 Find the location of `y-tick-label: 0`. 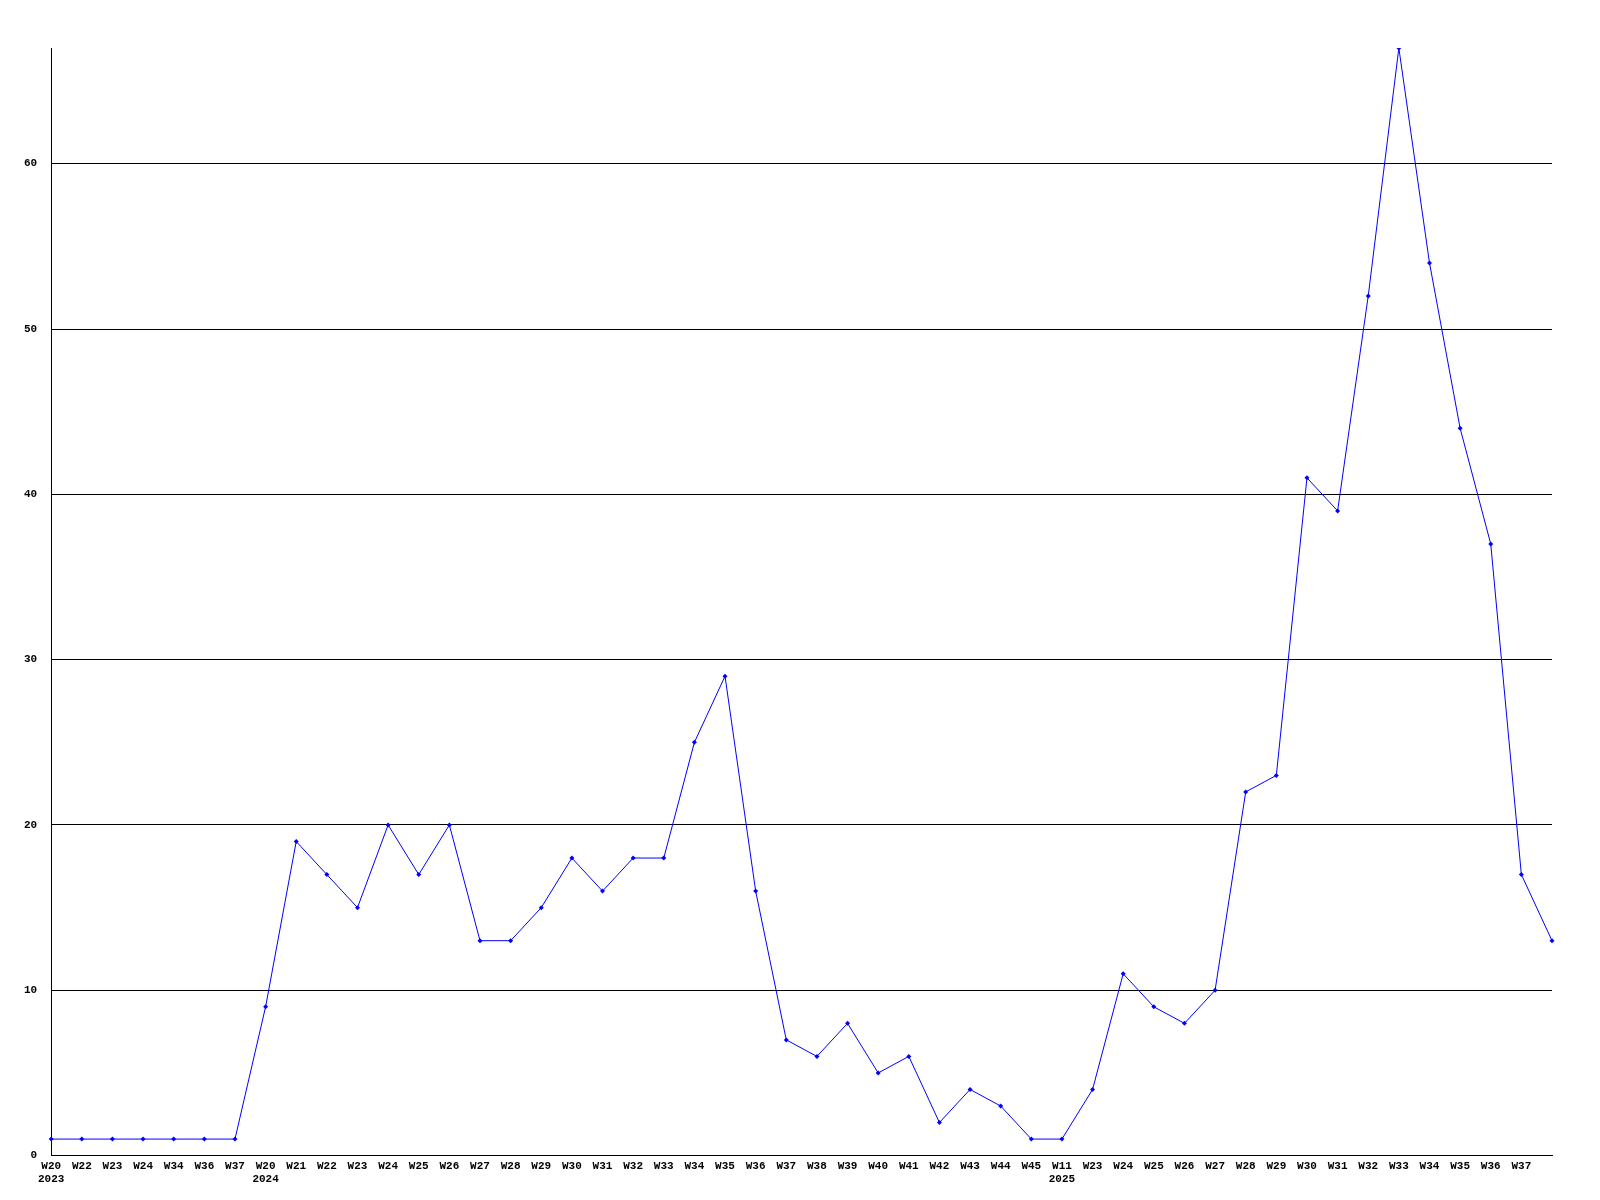

y-tick-label: 0 is located at coordinates (34, 1155).